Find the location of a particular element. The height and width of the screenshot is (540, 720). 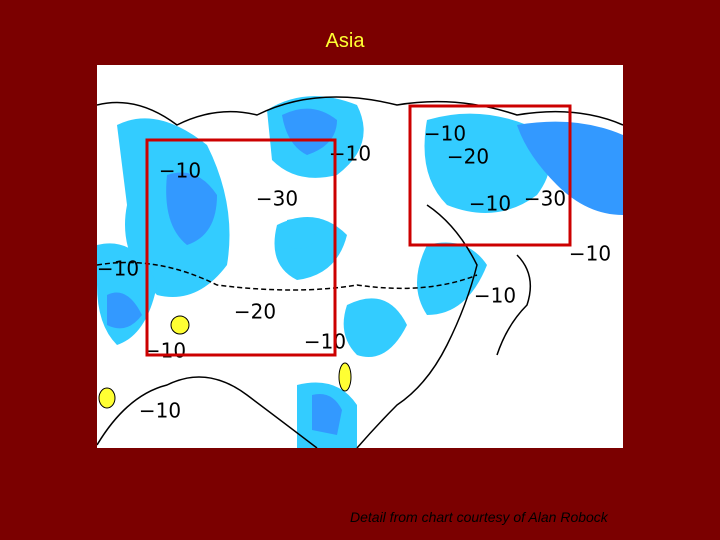

slide-title: Asia is located at coordinates (345, 41).